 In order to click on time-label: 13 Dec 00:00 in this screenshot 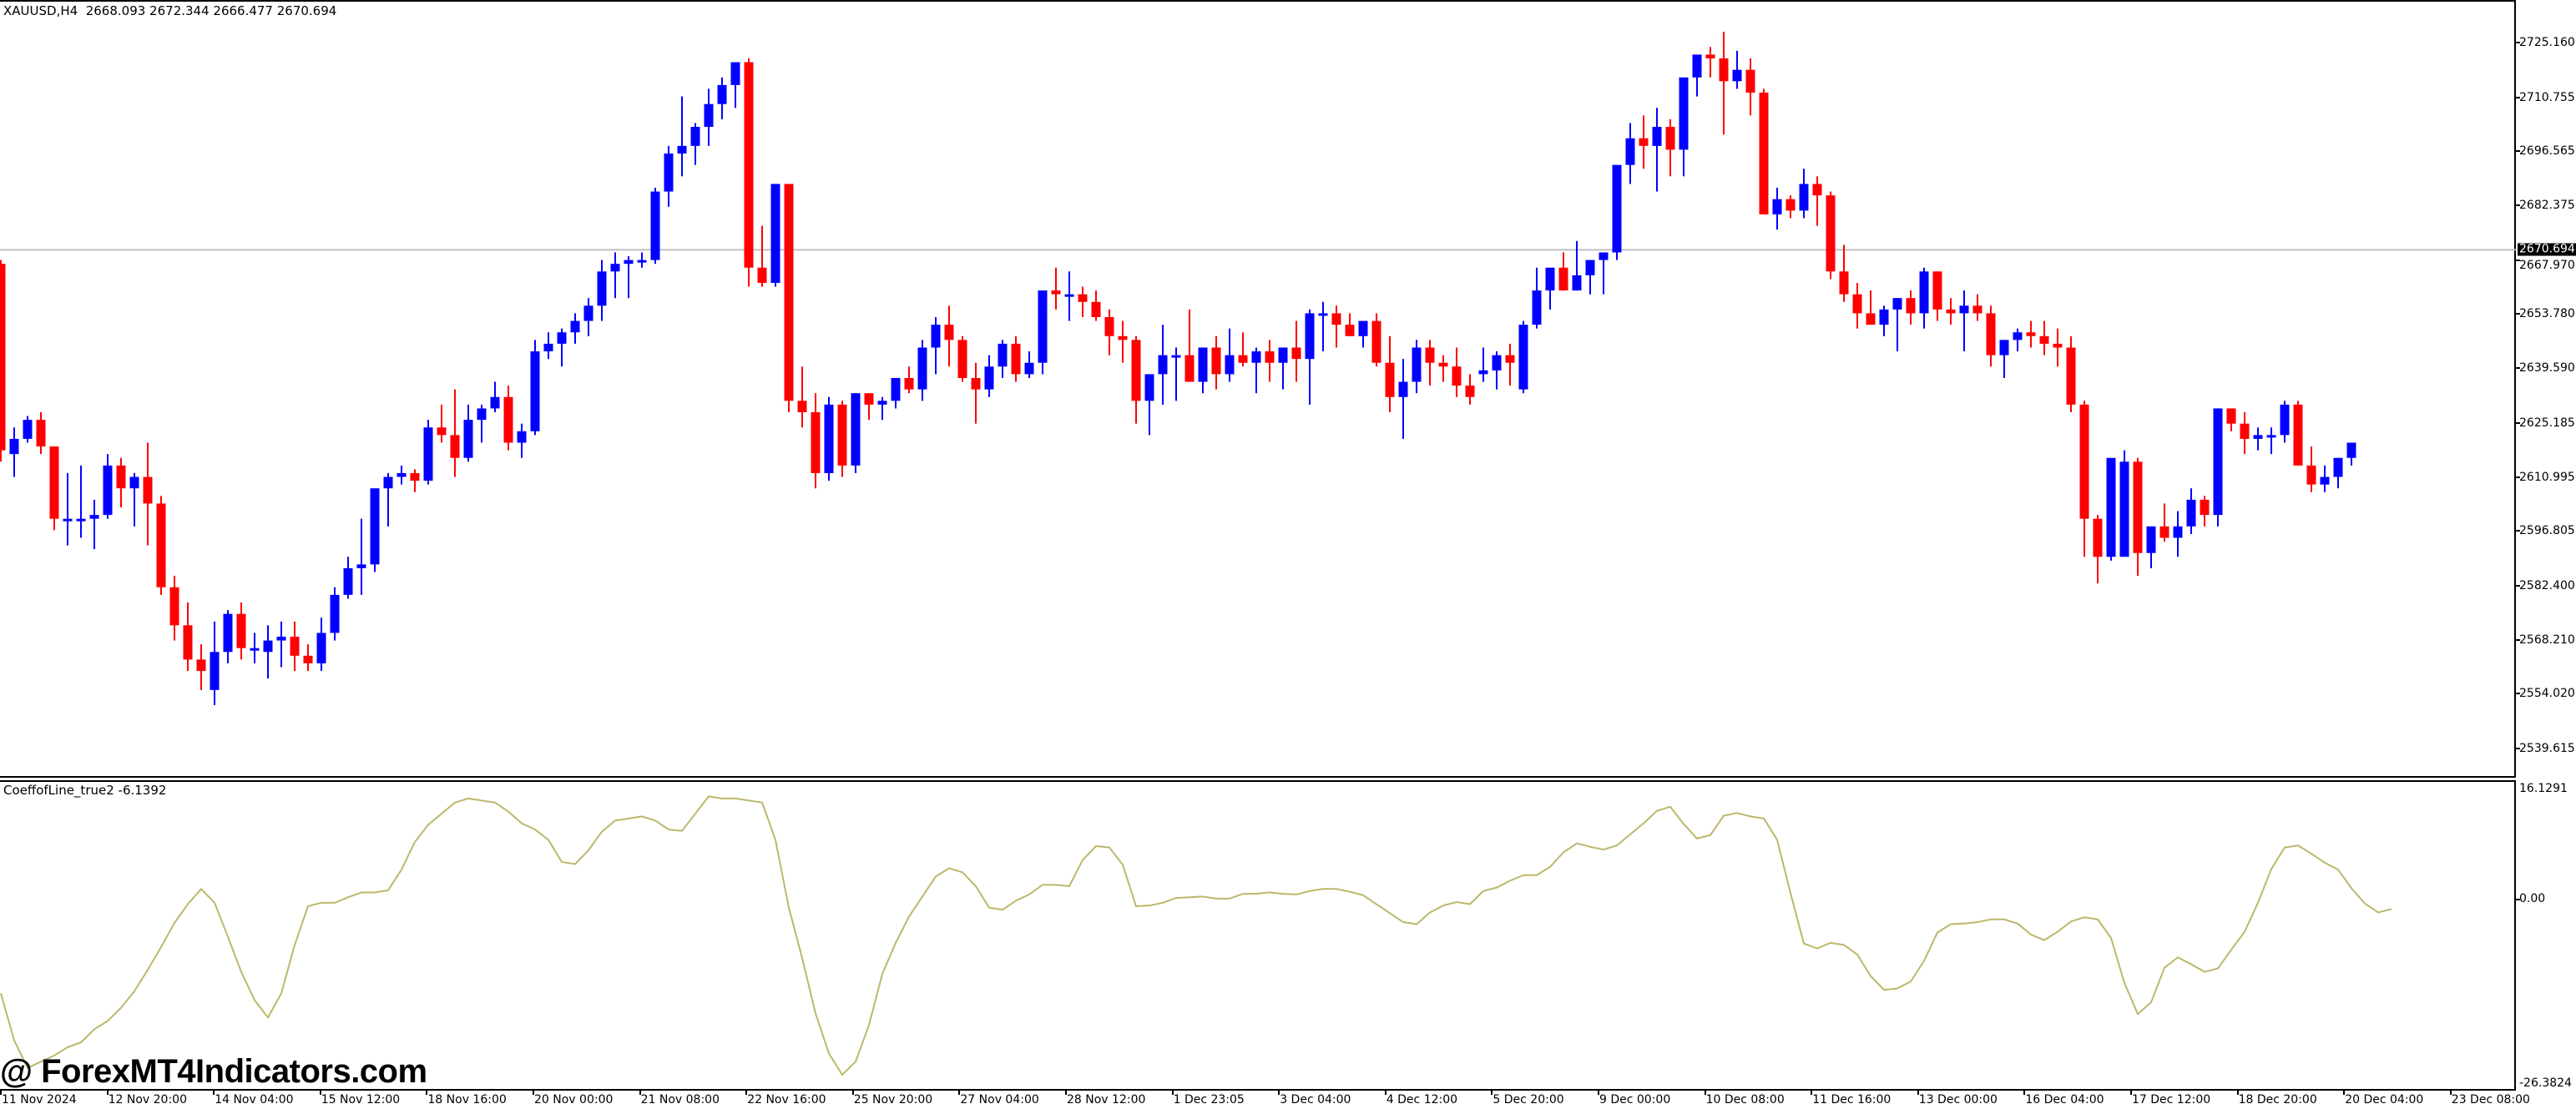, I will do `click(1958, 1099)`.